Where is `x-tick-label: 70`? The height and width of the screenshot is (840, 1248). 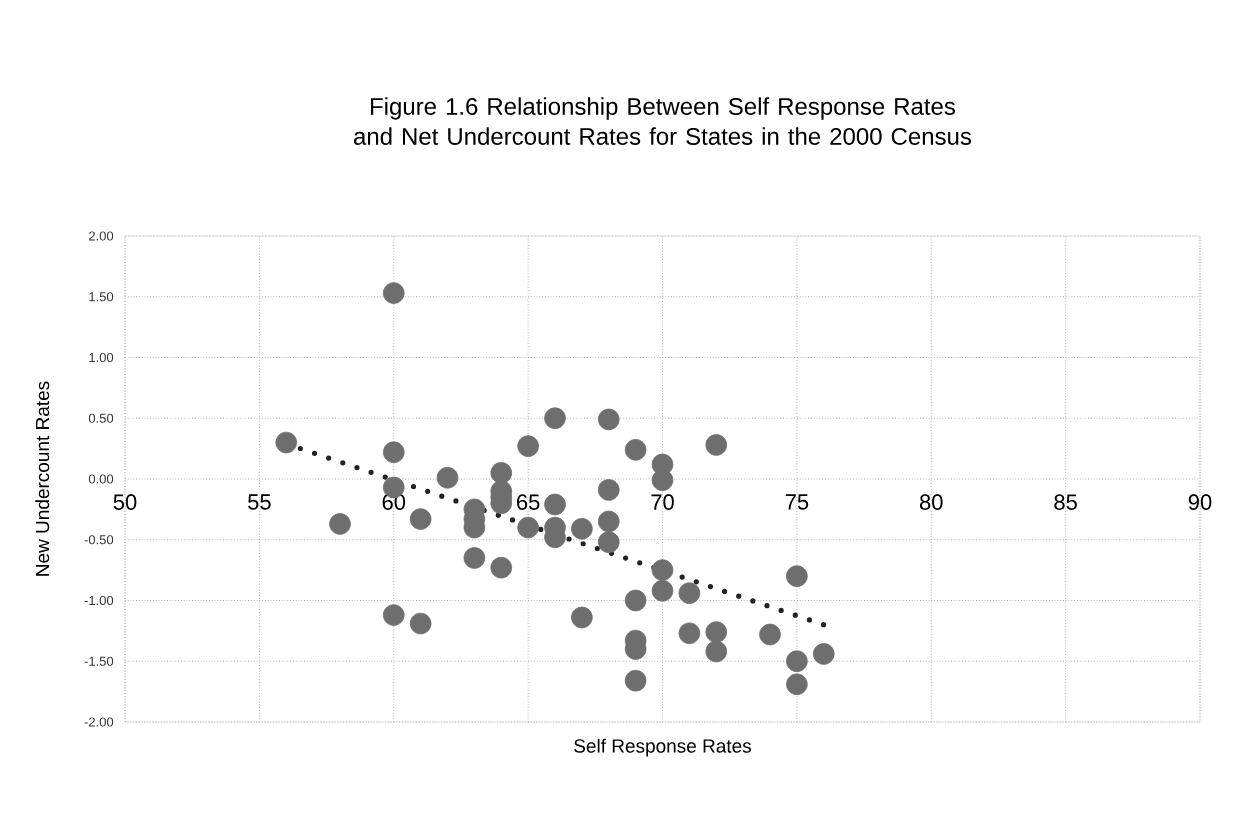 x-tick-label: 70 is located at coordinates (662, 502).